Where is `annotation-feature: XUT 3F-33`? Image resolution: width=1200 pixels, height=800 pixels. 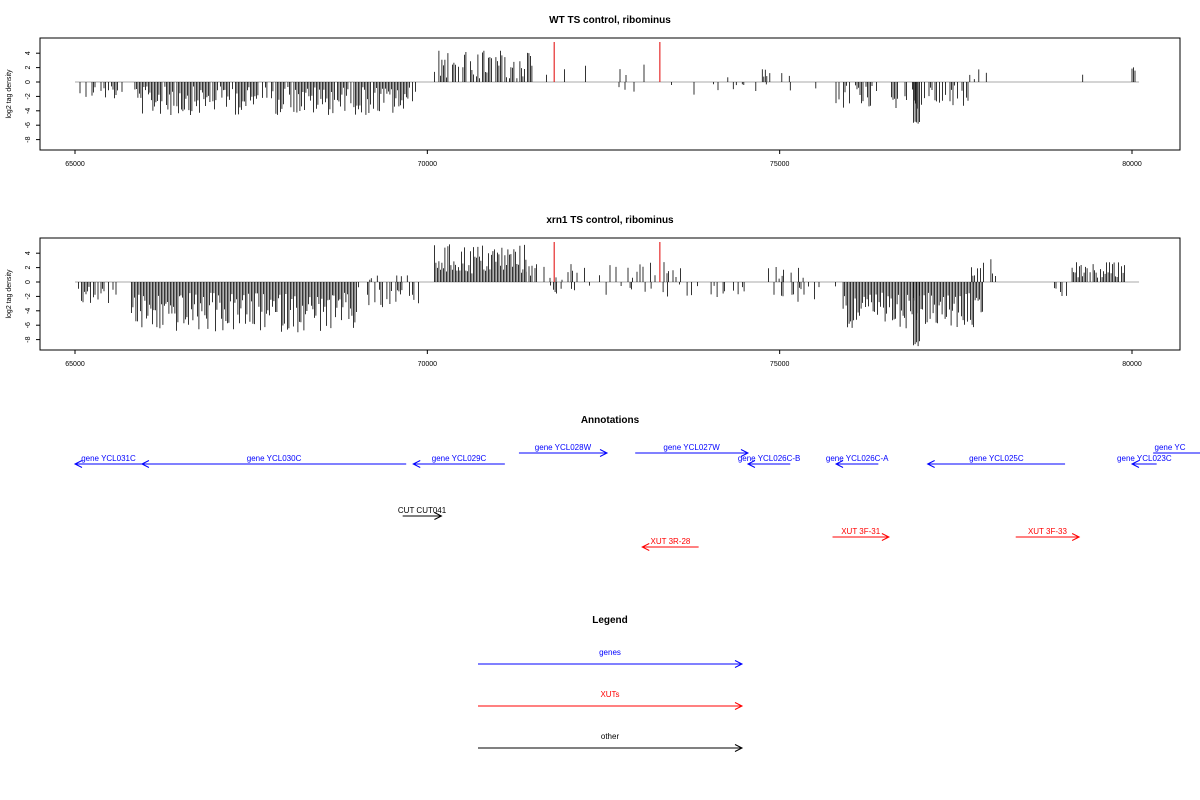
annotation-feature: XUT 3F-33 is located at coordinates (1048, 534).